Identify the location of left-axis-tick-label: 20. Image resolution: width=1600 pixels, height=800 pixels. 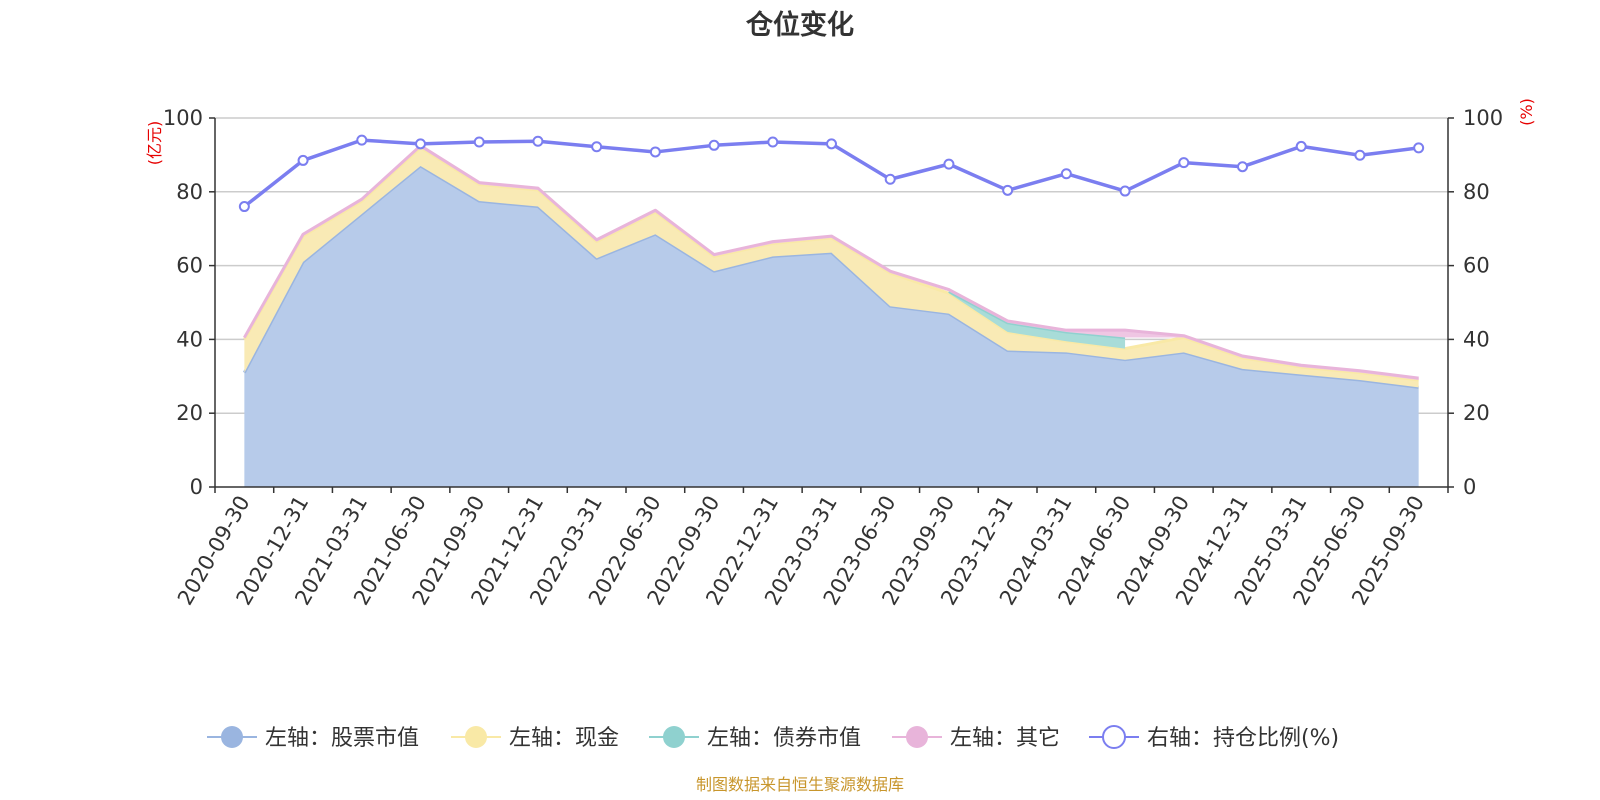
(189, 413).